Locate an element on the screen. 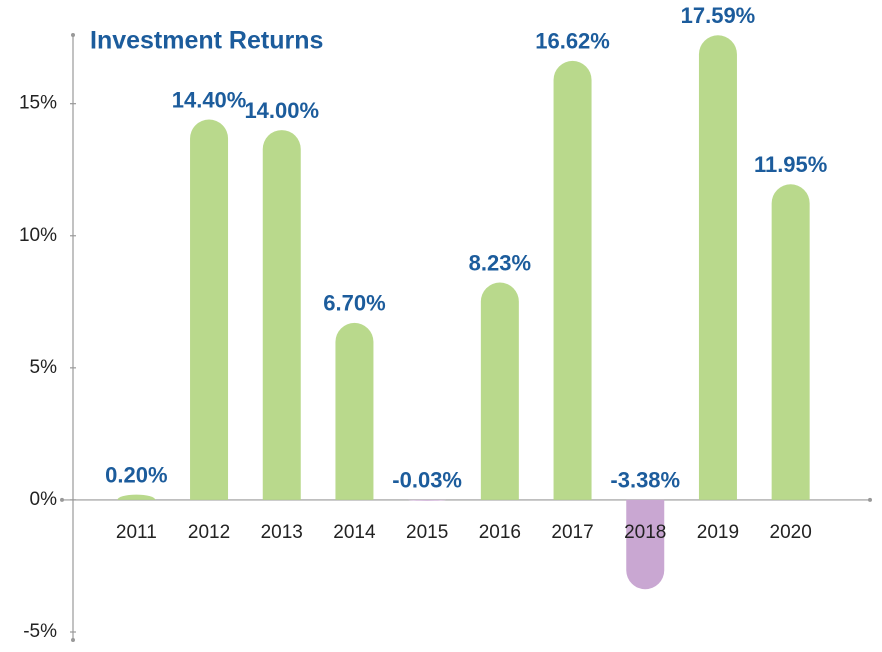 This screenshot has height=652, width=882. data-label: 8.23% is located at coordinates (500, 262).